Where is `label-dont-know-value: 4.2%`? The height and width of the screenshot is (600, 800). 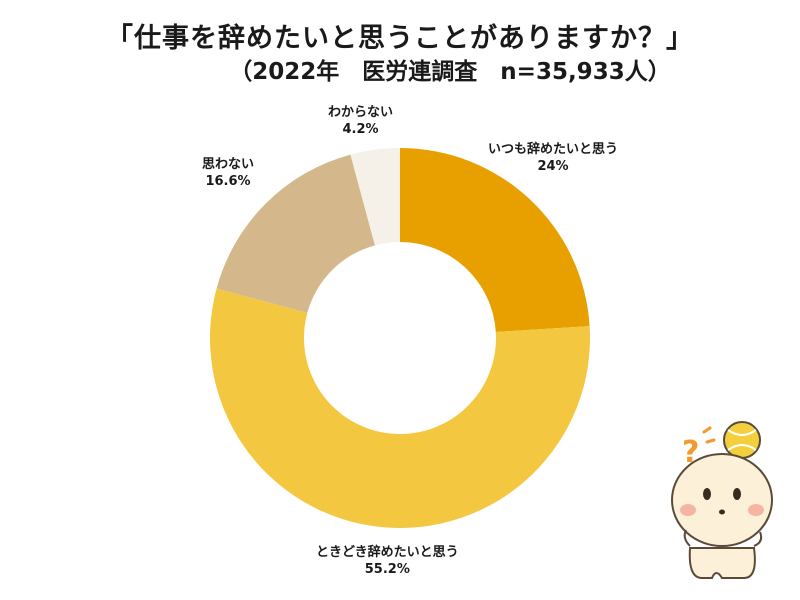
label-dont-know-value: 4.2% is located at coordinates (360, 129).